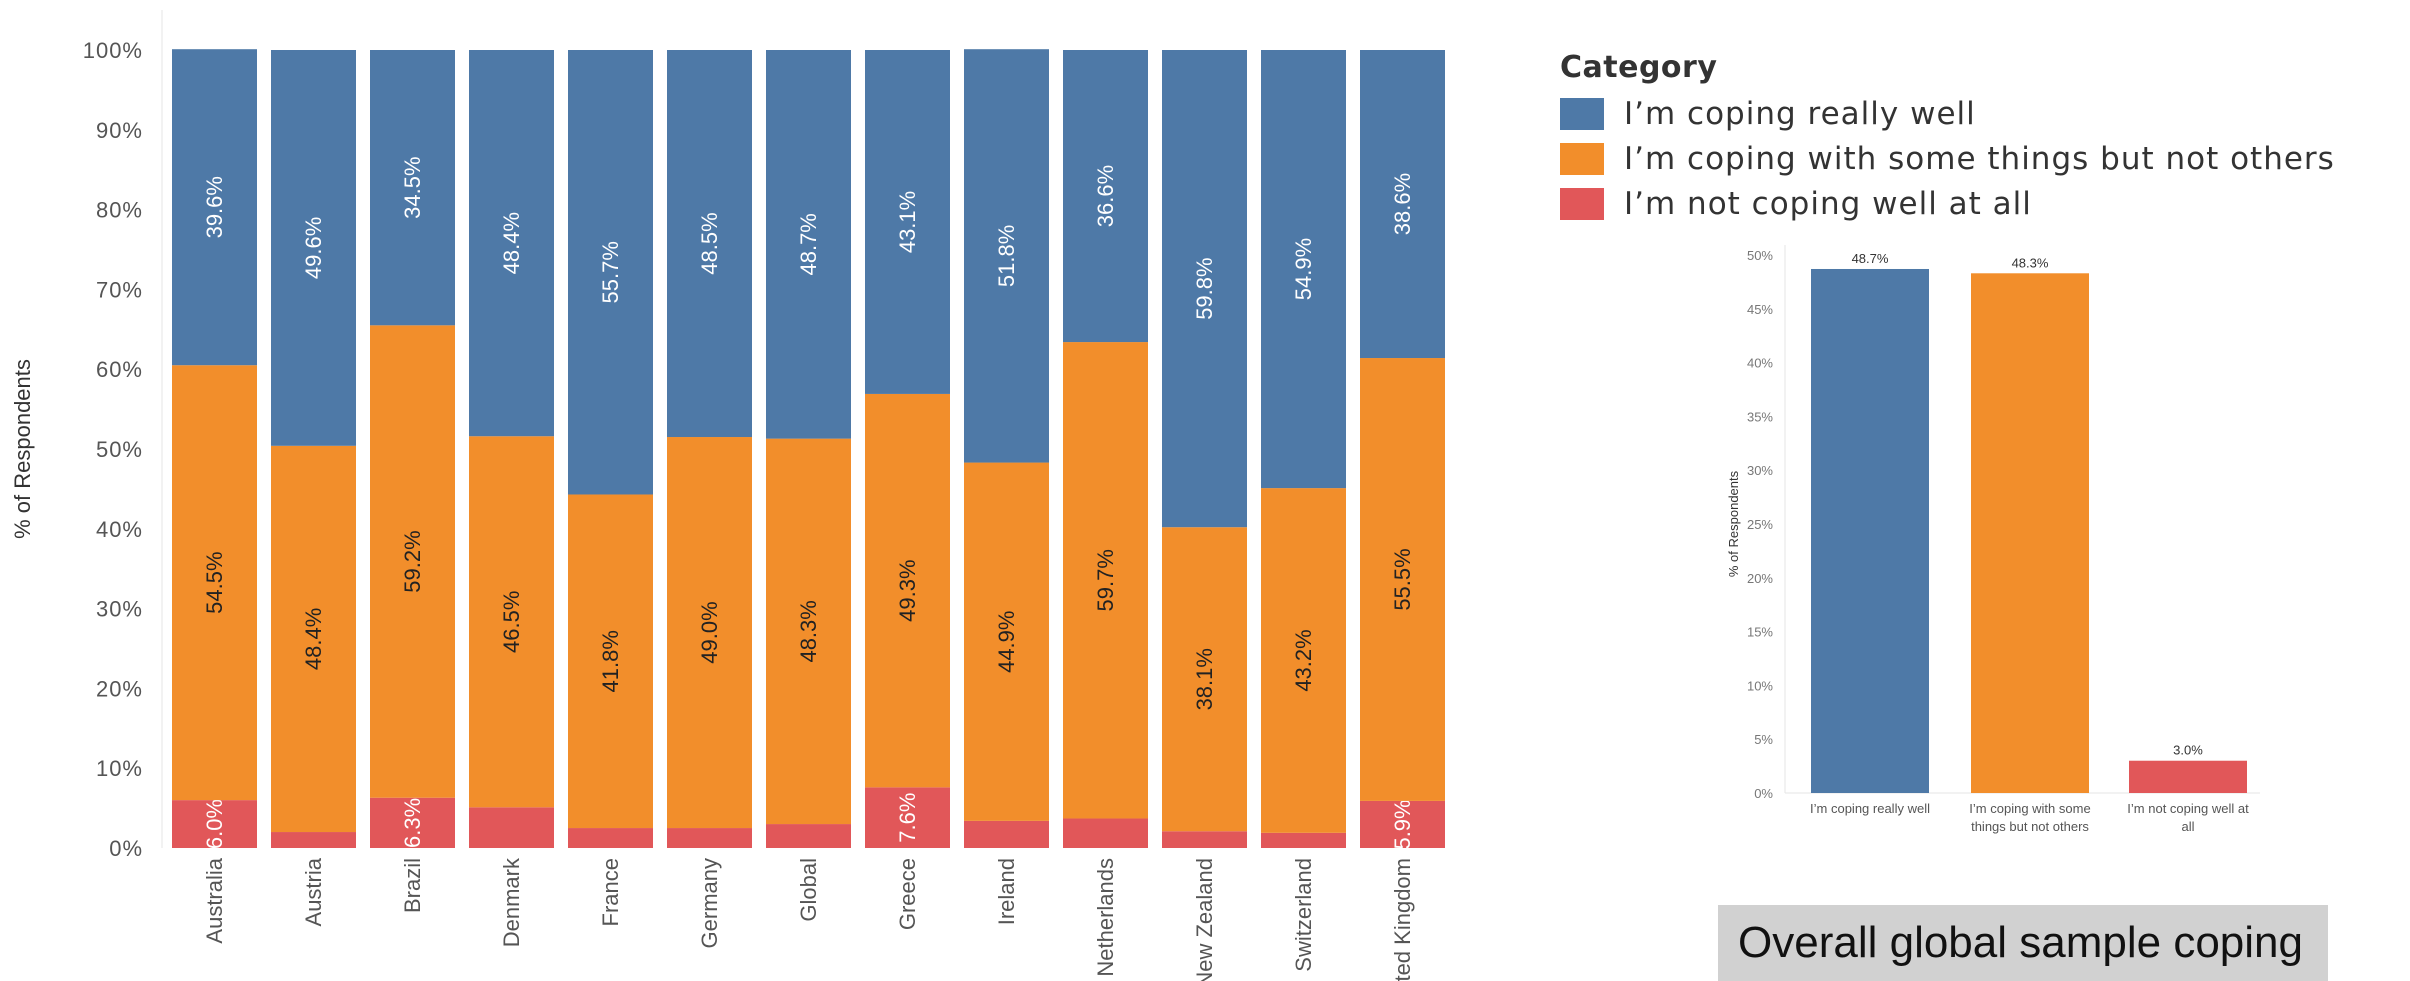  Describe the element at coordinates (709, 903) in the screenshot. I see `x-tick-label: Germany` at that location.